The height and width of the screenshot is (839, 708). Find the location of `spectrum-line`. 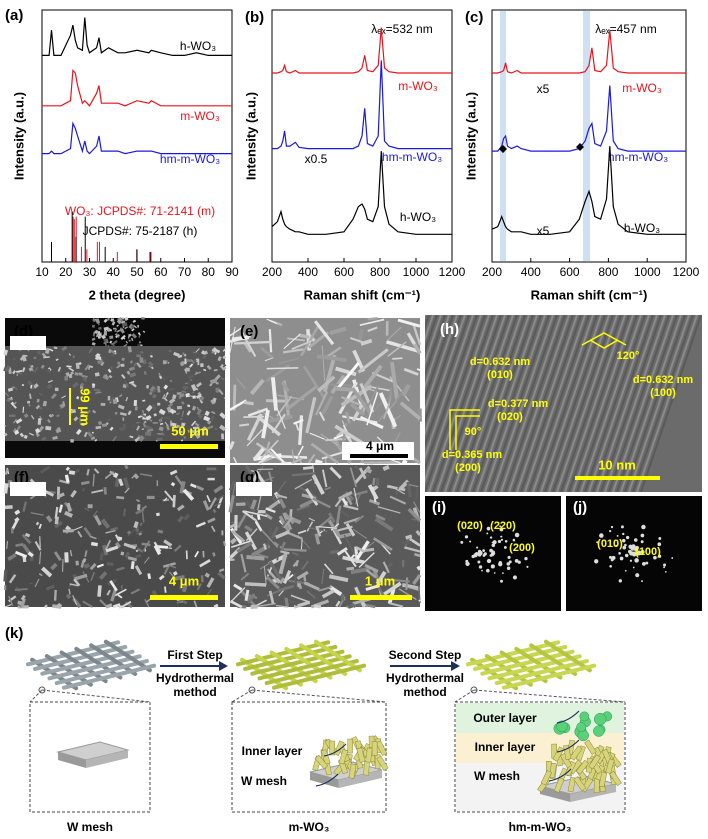

spectrum-line is located at coordinates (137, 138).